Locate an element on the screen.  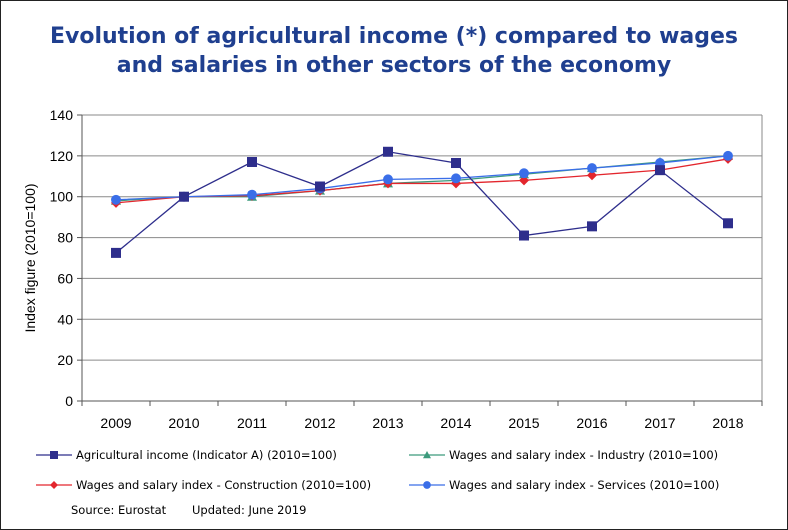
y-tick-label-120: 120 is located at coordinates (62, 156).